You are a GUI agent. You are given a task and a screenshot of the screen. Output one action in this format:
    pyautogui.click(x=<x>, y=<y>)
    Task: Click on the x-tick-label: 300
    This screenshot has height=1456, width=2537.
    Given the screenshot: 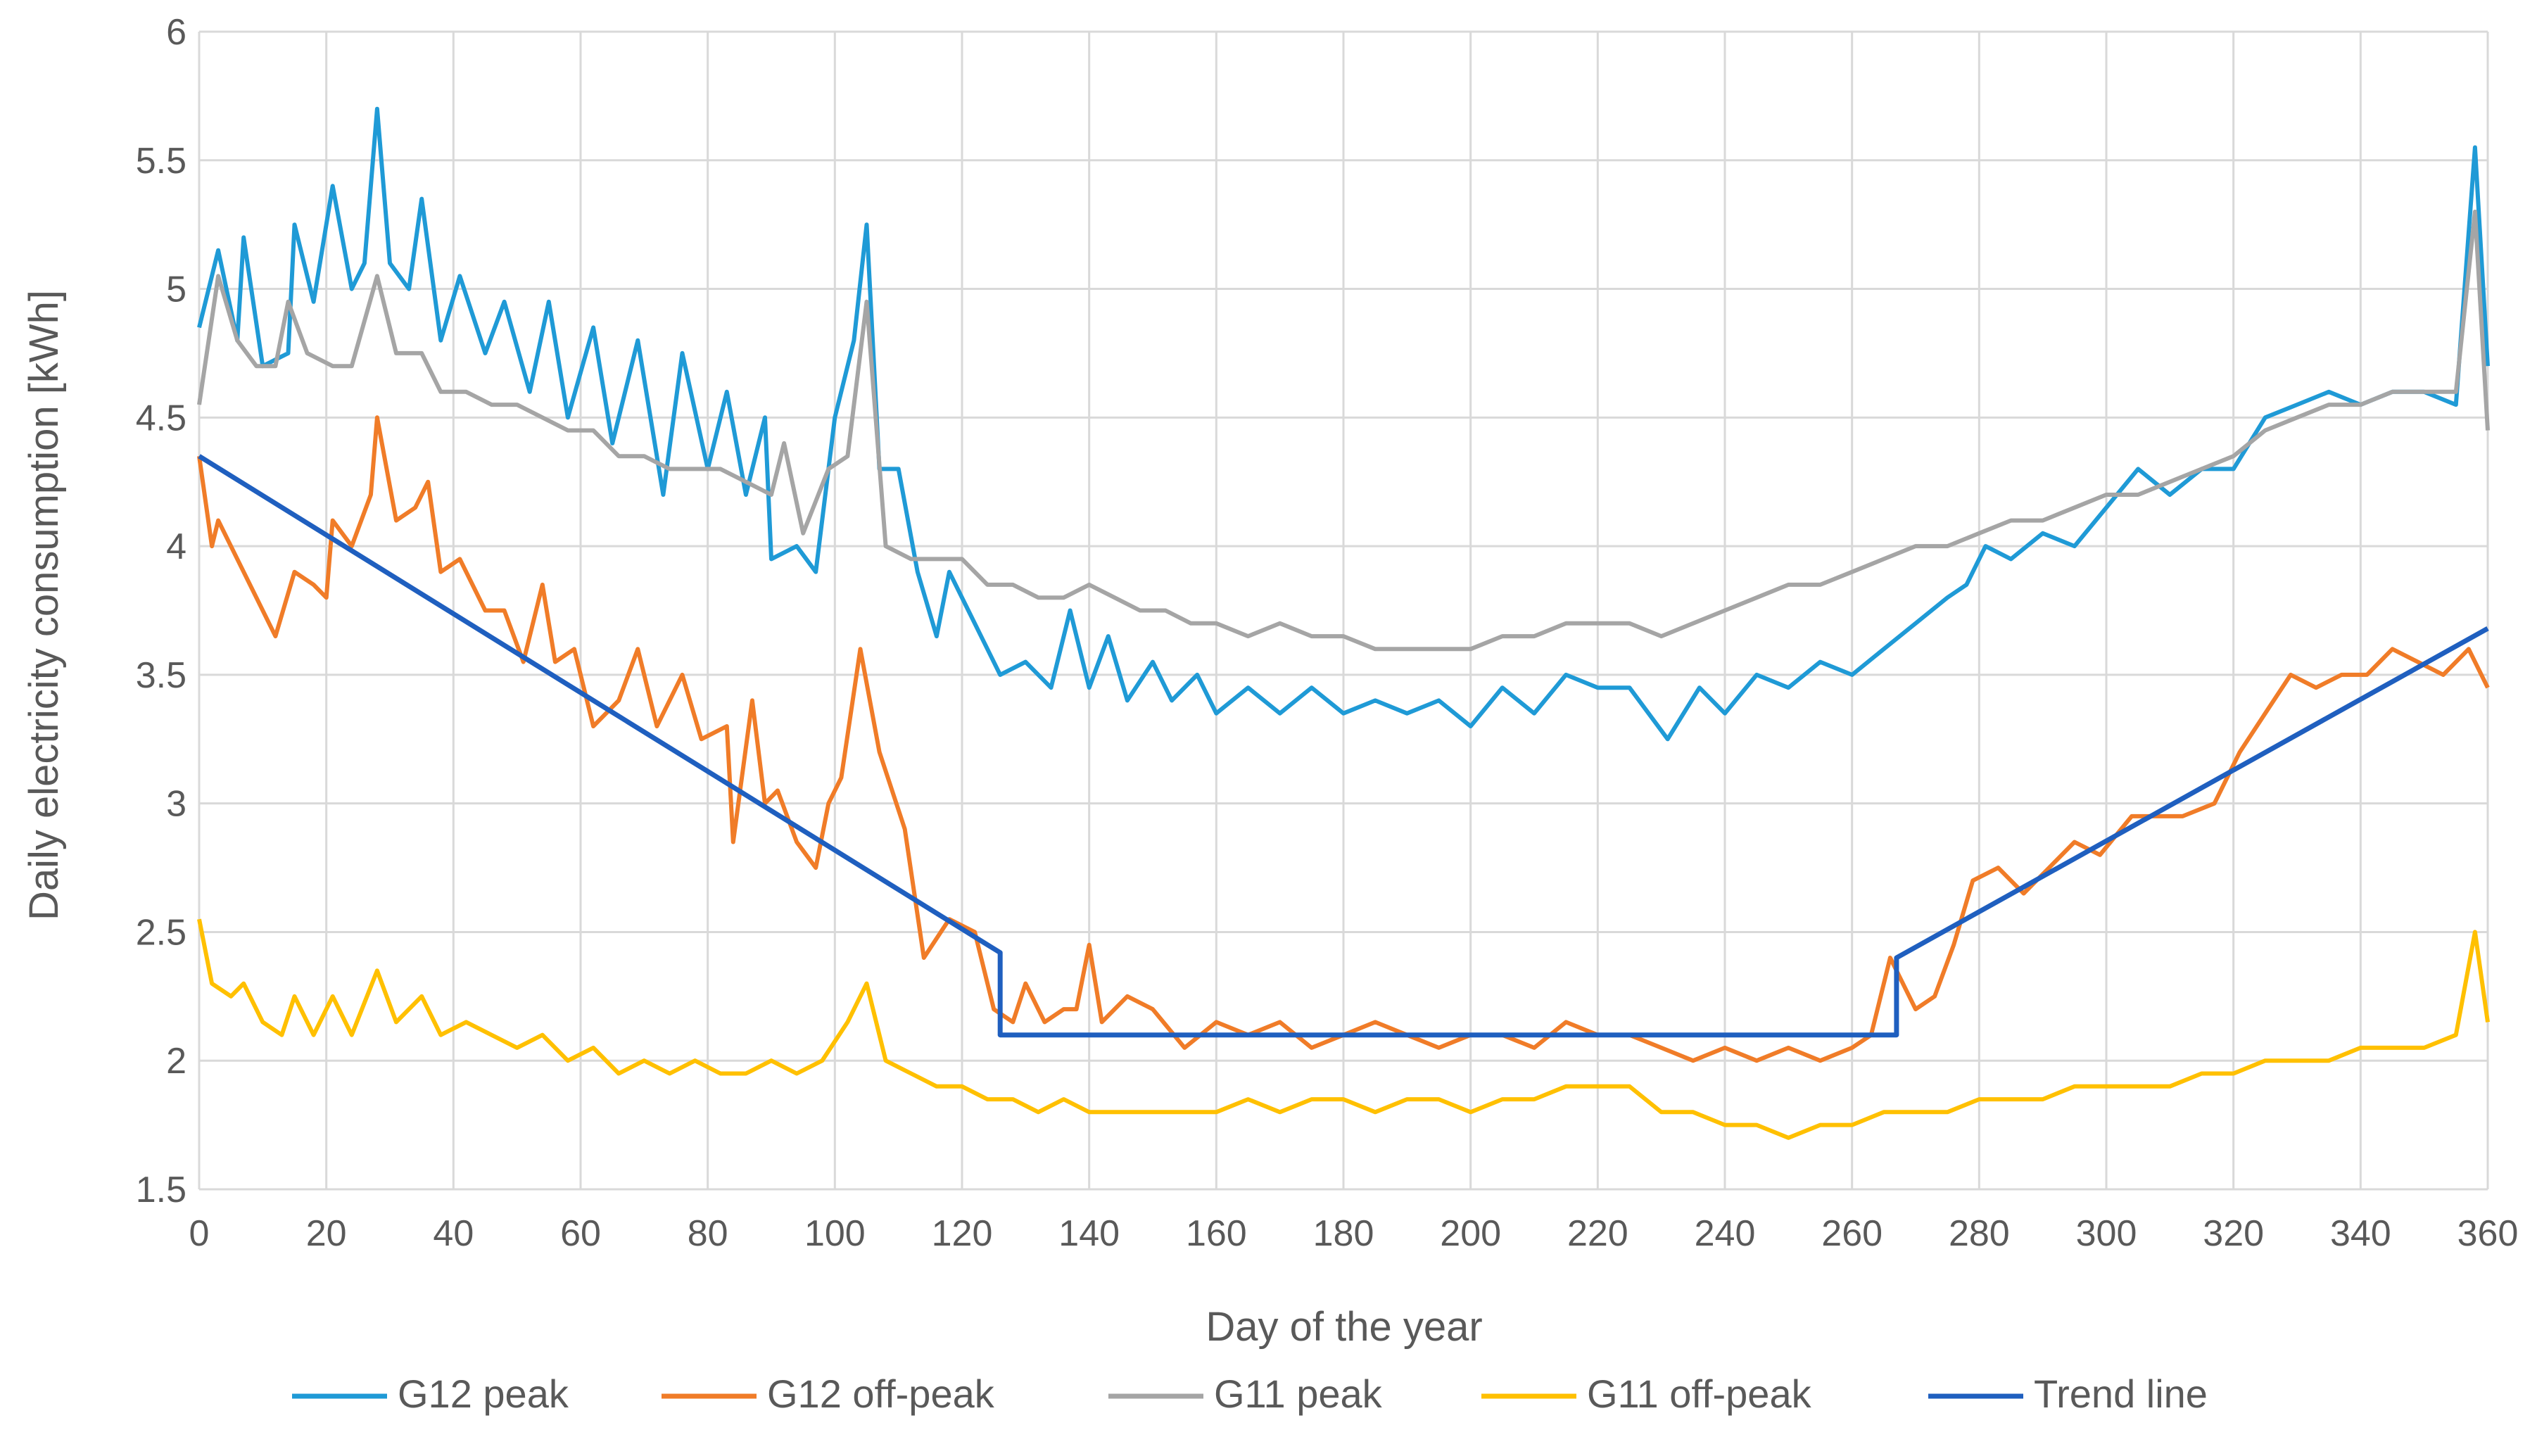 What is the action you would take?
    pyautogui.click(x=2106, y=1233)
    